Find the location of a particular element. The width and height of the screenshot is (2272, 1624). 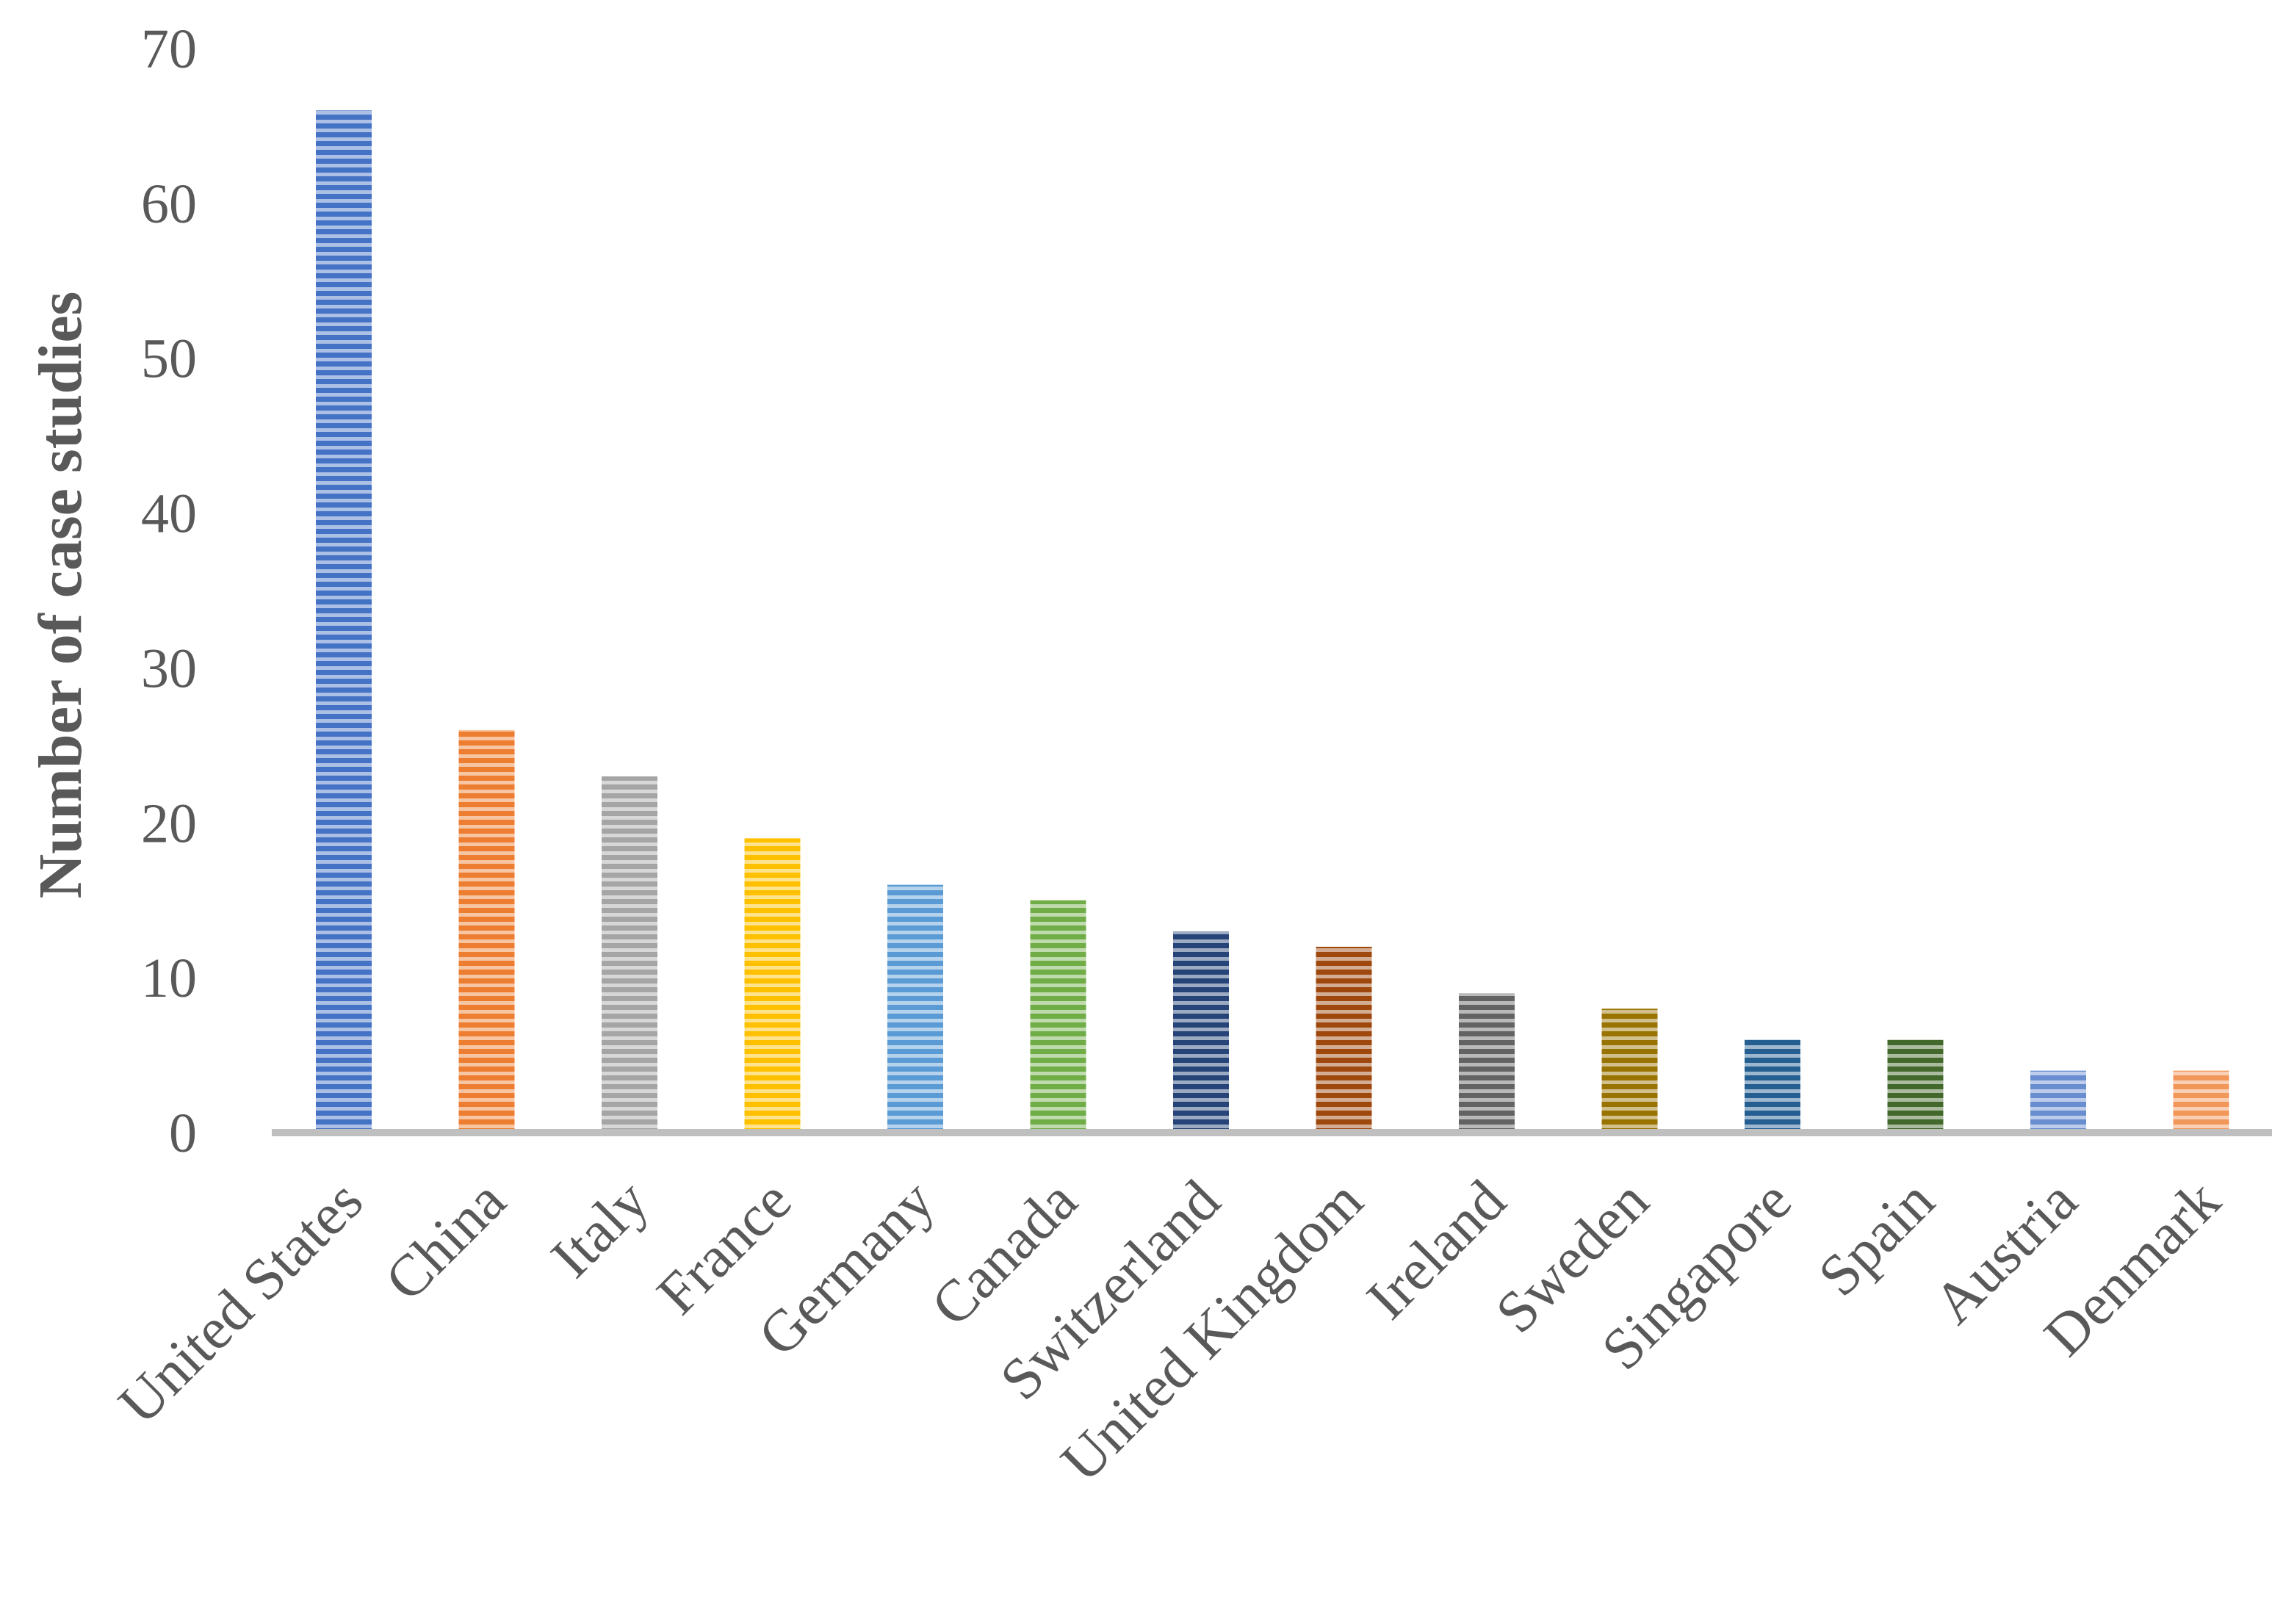

bar-ireland is located at coordinates (1487, 1063).